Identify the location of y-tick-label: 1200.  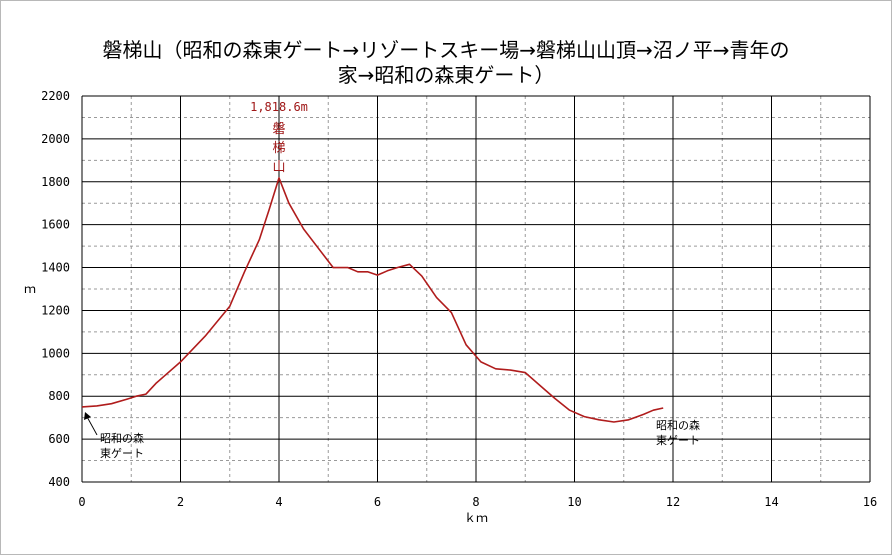
(55, 310).